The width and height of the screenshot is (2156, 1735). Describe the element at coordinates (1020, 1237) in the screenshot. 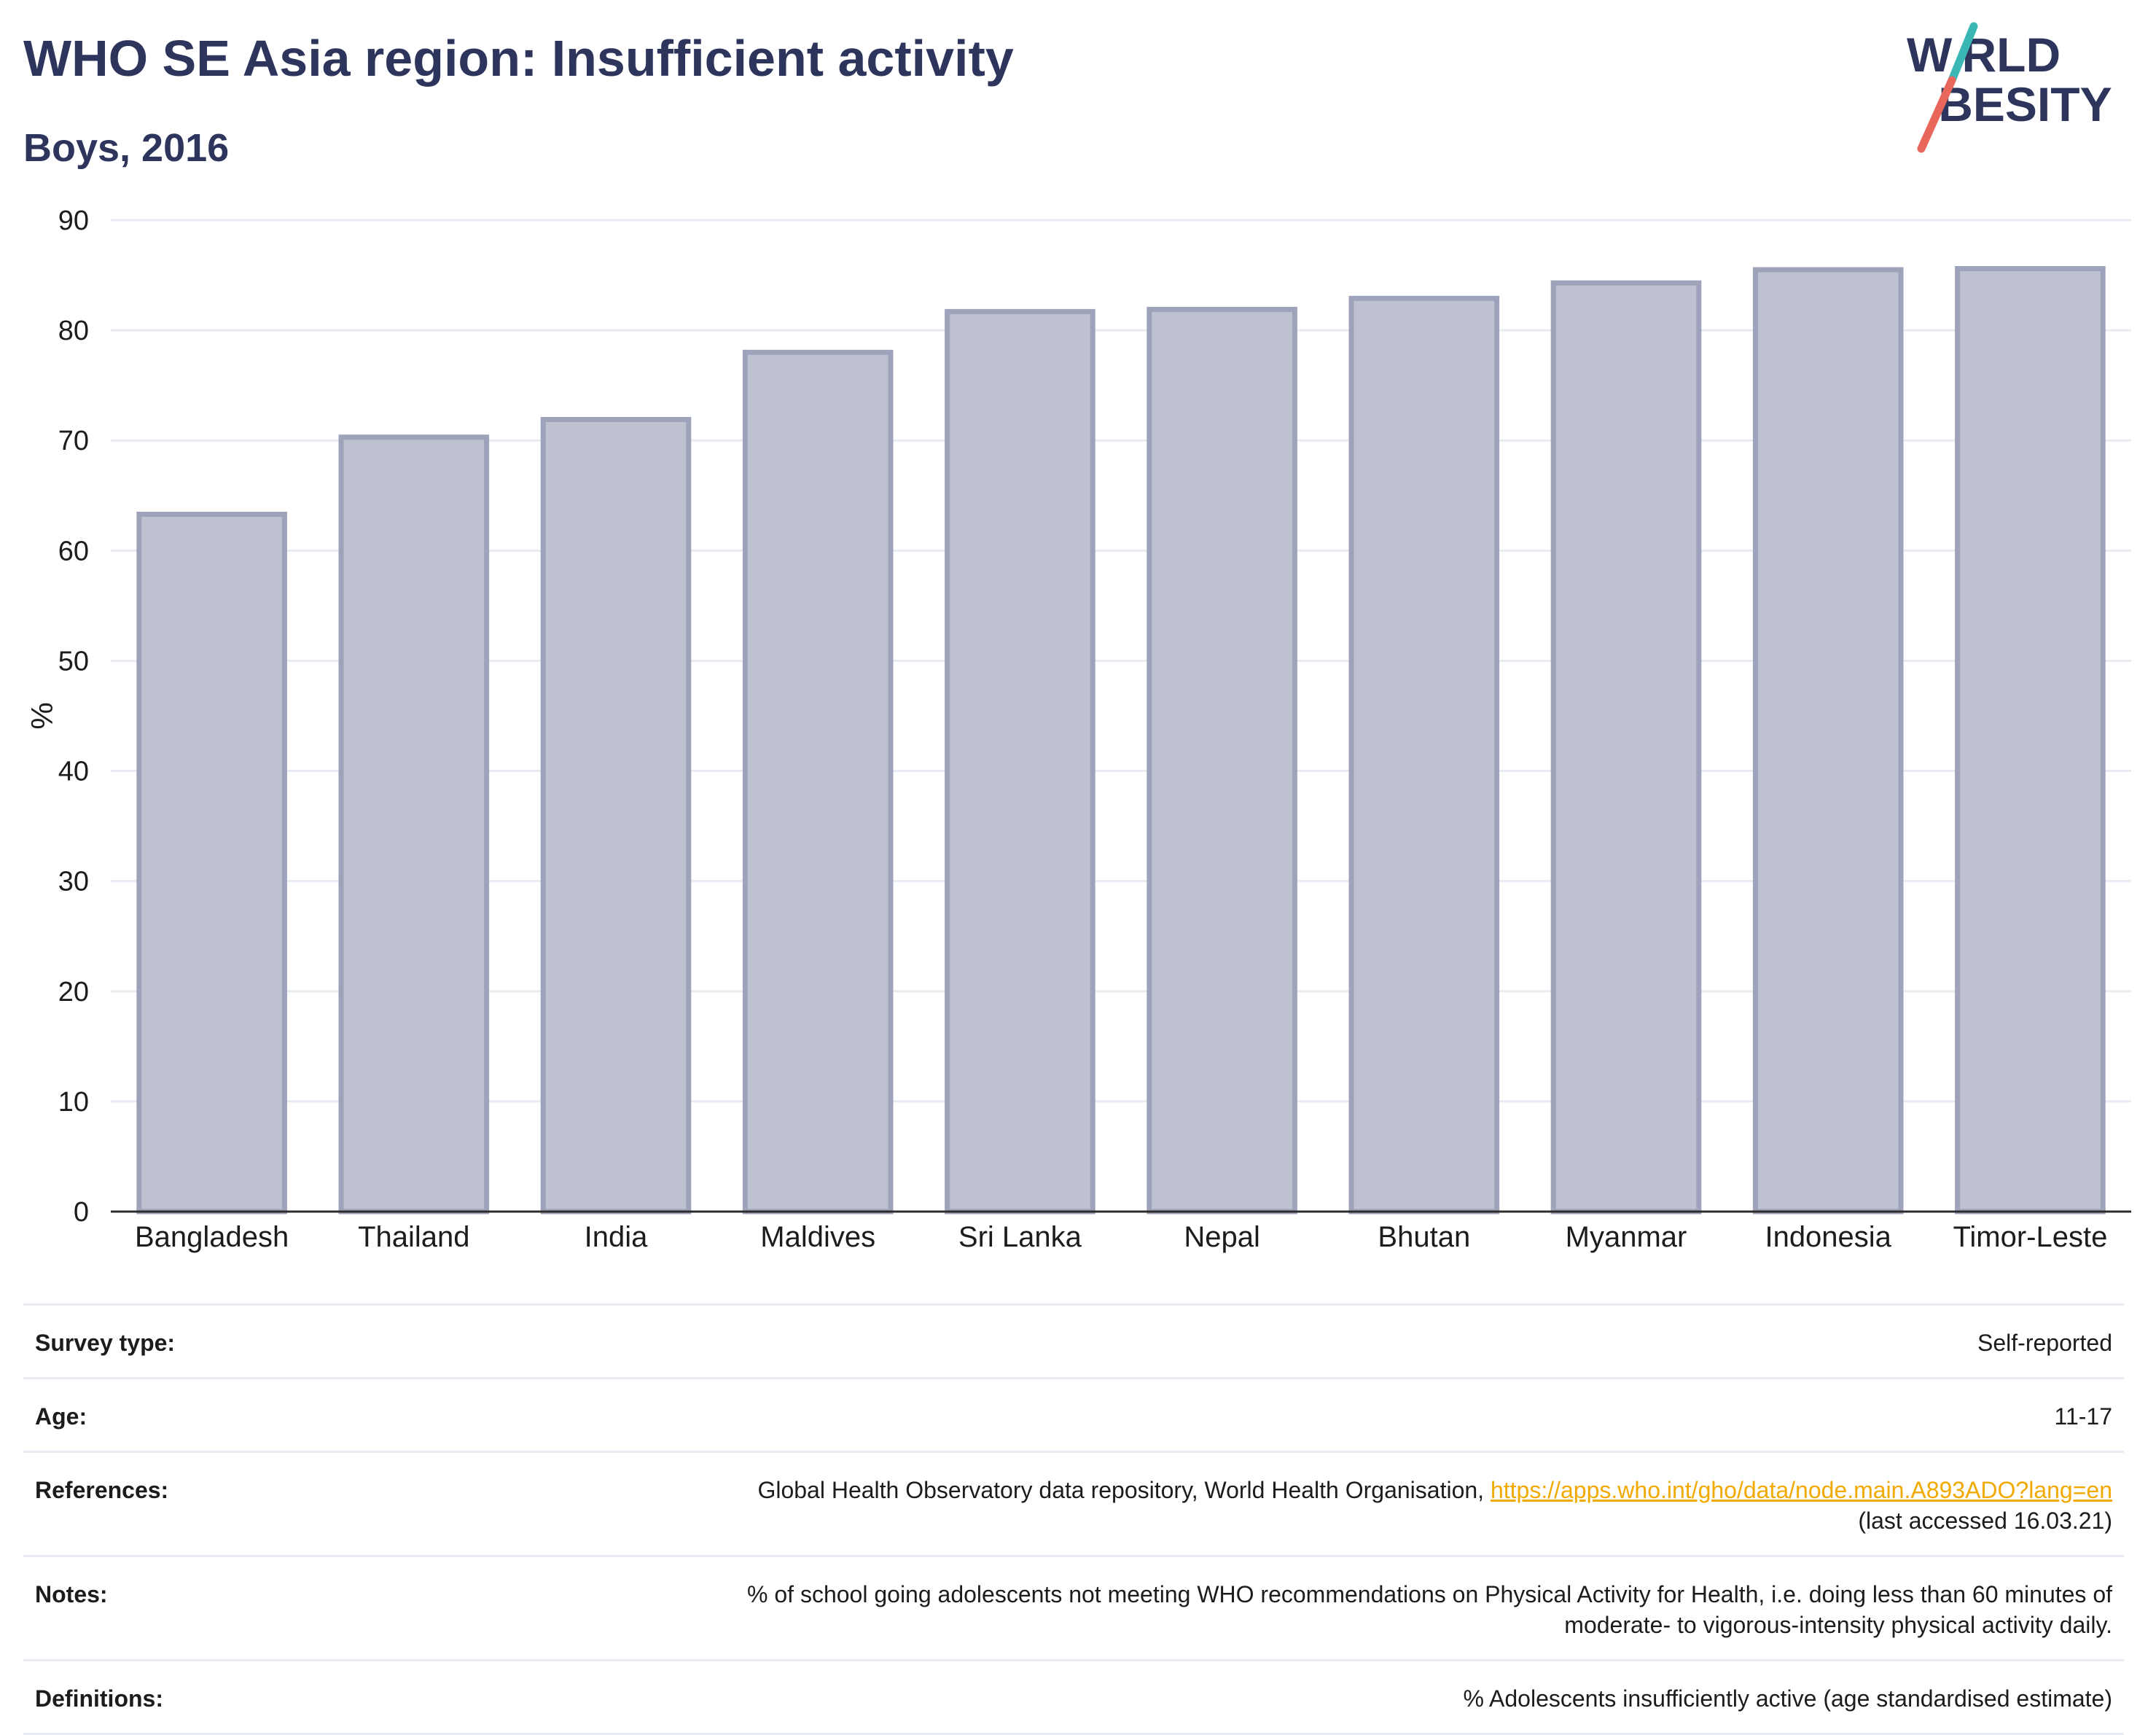

I see `x-tick-label: Sri Lanka` at that location.